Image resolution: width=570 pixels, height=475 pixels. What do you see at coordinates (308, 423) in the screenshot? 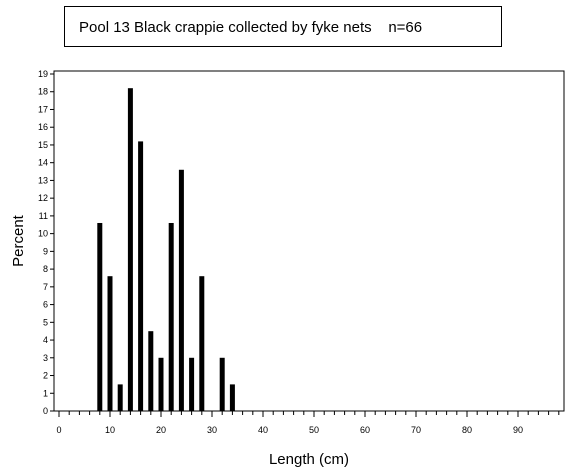
I see `x-axis: 0 10 20 30 40 50 60 70 80 90` at bounding box center [308, 423].